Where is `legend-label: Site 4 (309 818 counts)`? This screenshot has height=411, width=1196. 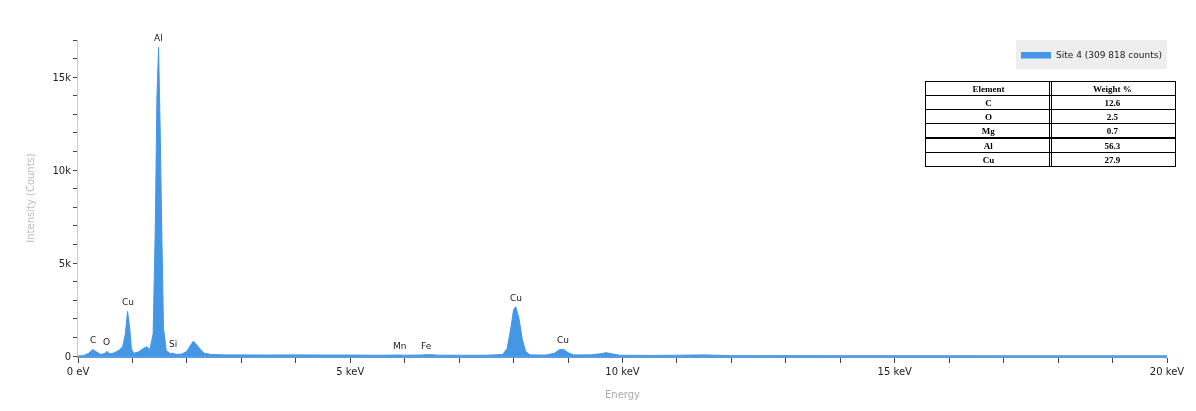
legend-label: Site 4 (309 818 counts) is located at coordinates (1109, 55).